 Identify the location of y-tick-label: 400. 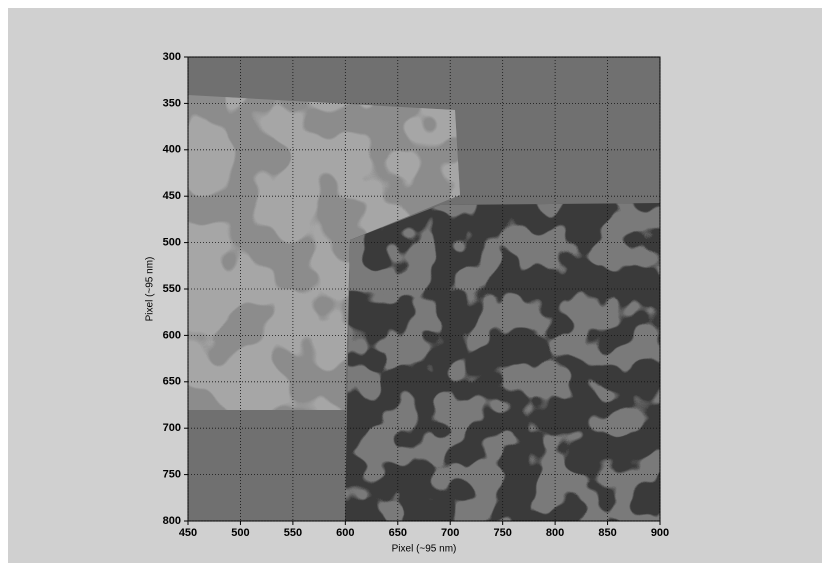
(172, 150).